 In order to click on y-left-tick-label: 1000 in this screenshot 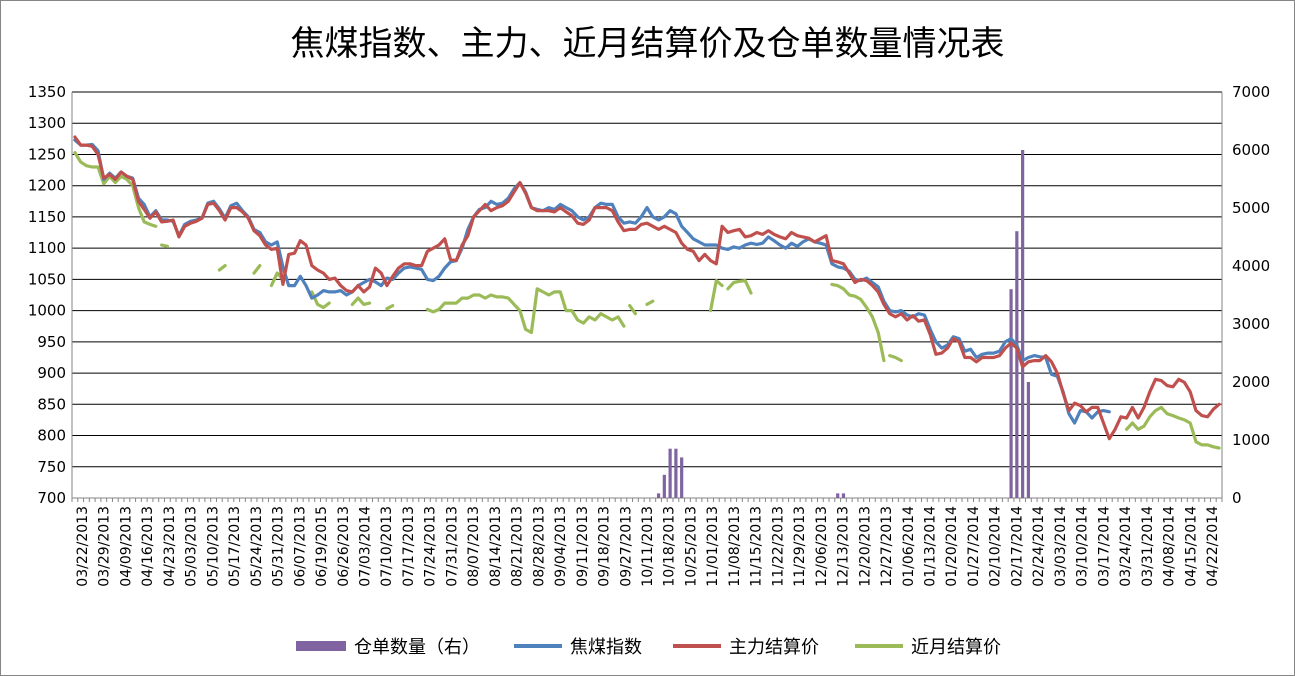, I will do `click(47, 311)`.